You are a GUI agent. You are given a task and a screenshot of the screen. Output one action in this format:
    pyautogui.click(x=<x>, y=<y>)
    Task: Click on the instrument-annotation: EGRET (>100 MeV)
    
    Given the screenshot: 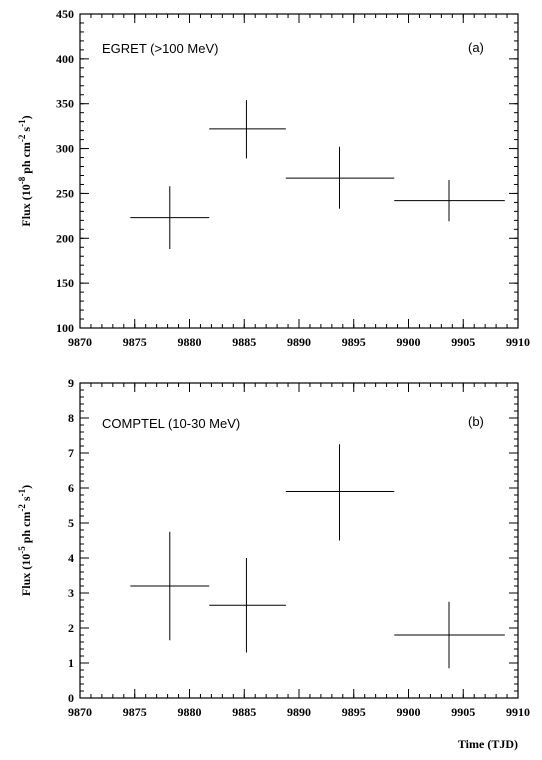 What is the action you would take?
    pyautogui.click(x=160, y=48)
    